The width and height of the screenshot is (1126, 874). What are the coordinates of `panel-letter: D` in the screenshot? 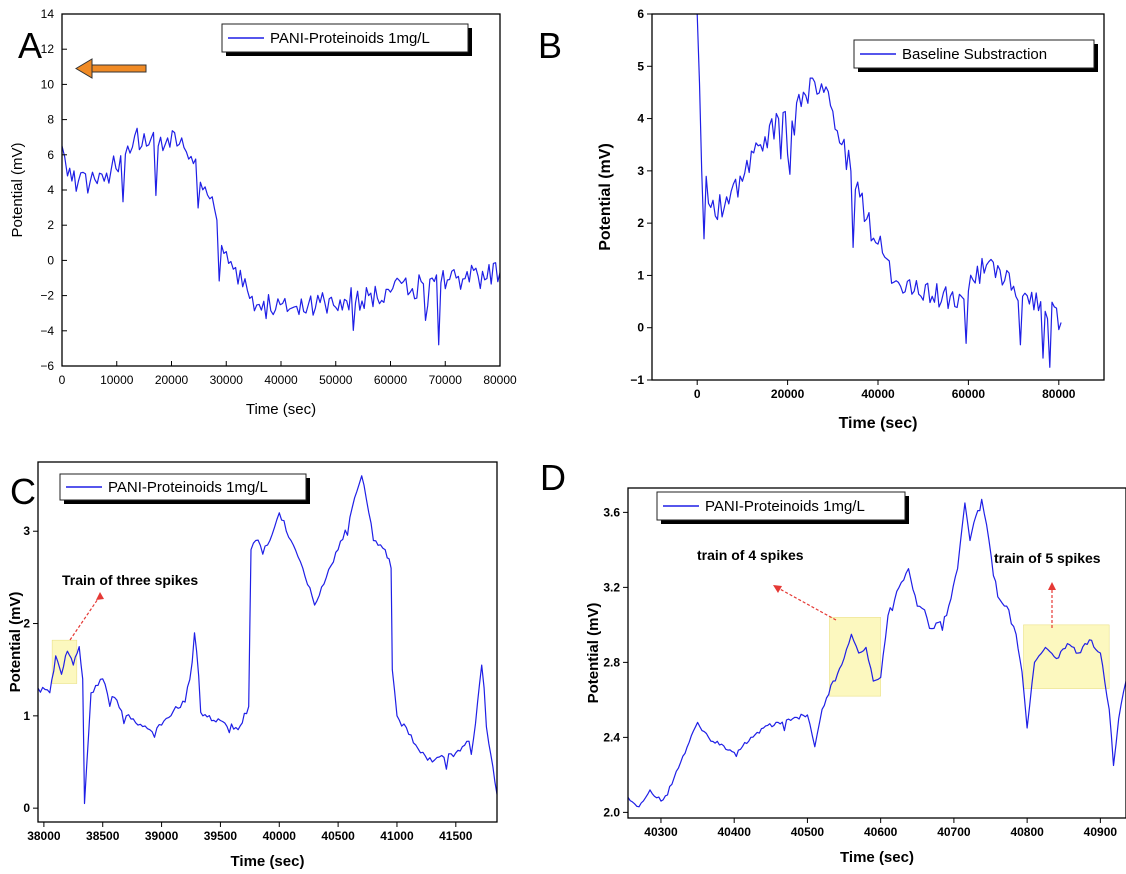 It's located at (553, 477).